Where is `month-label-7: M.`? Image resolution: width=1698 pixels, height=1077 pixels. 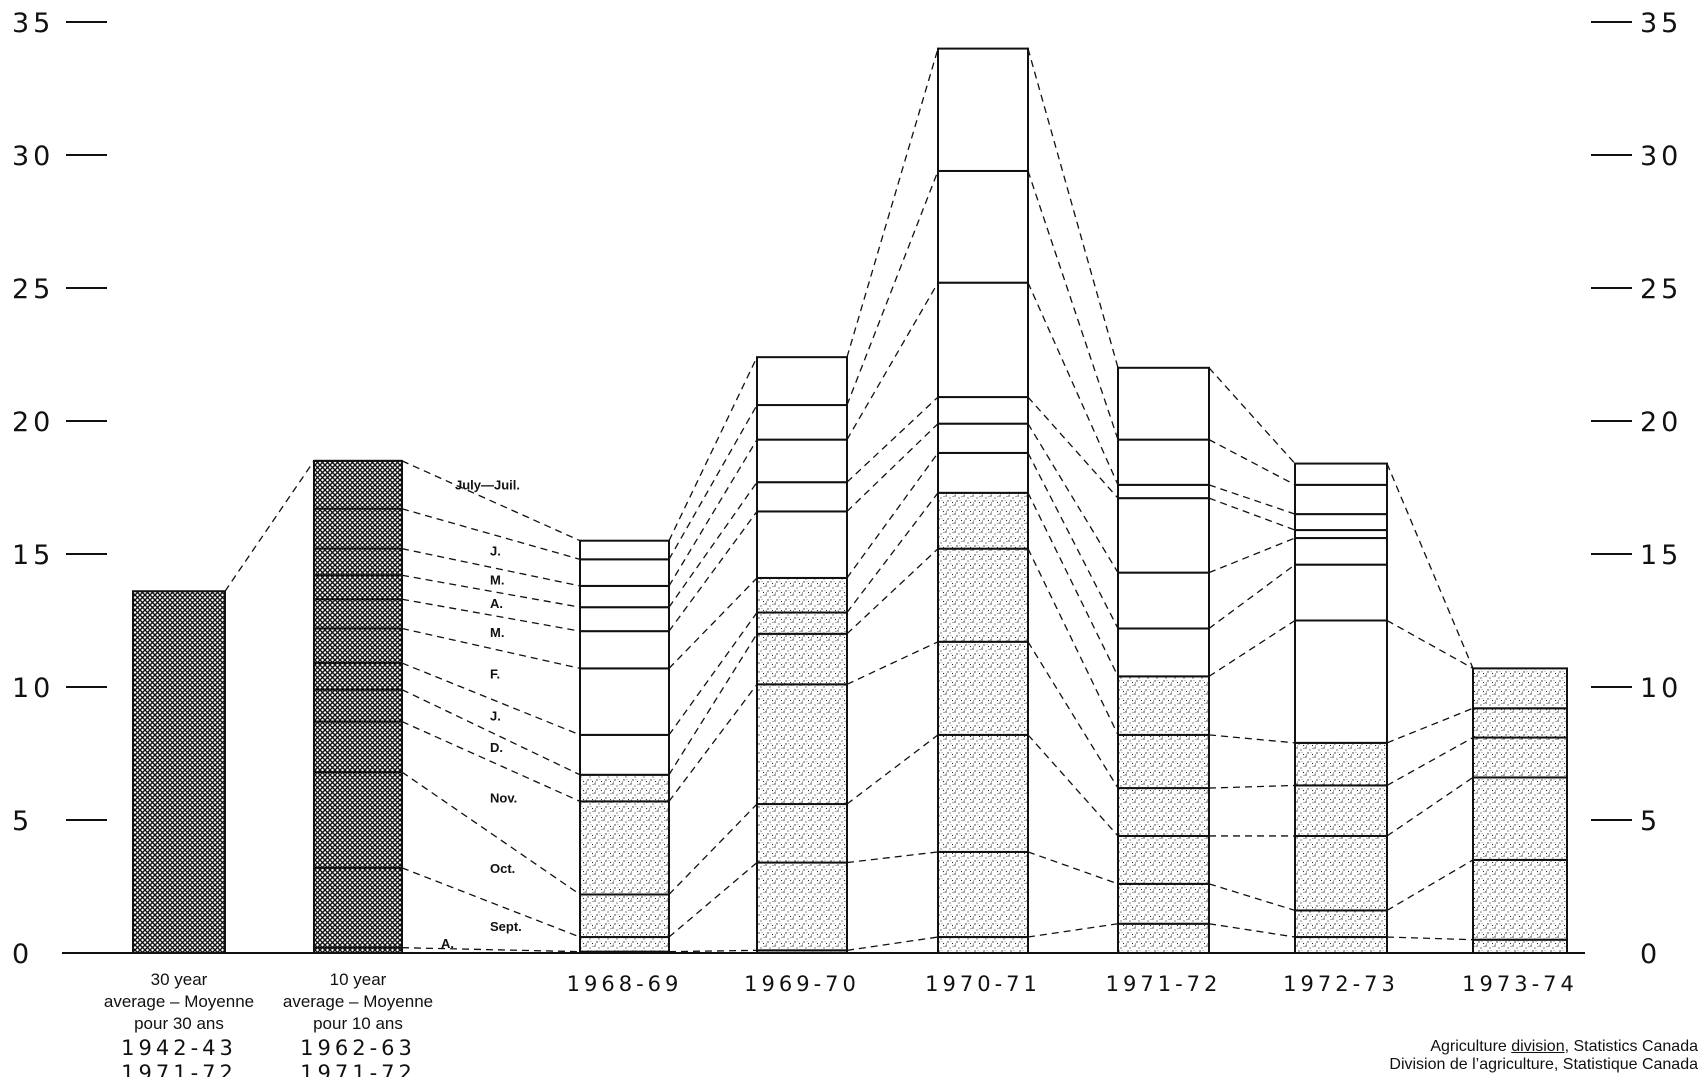
month-label-7: M. is located at coordinates (497, 632).